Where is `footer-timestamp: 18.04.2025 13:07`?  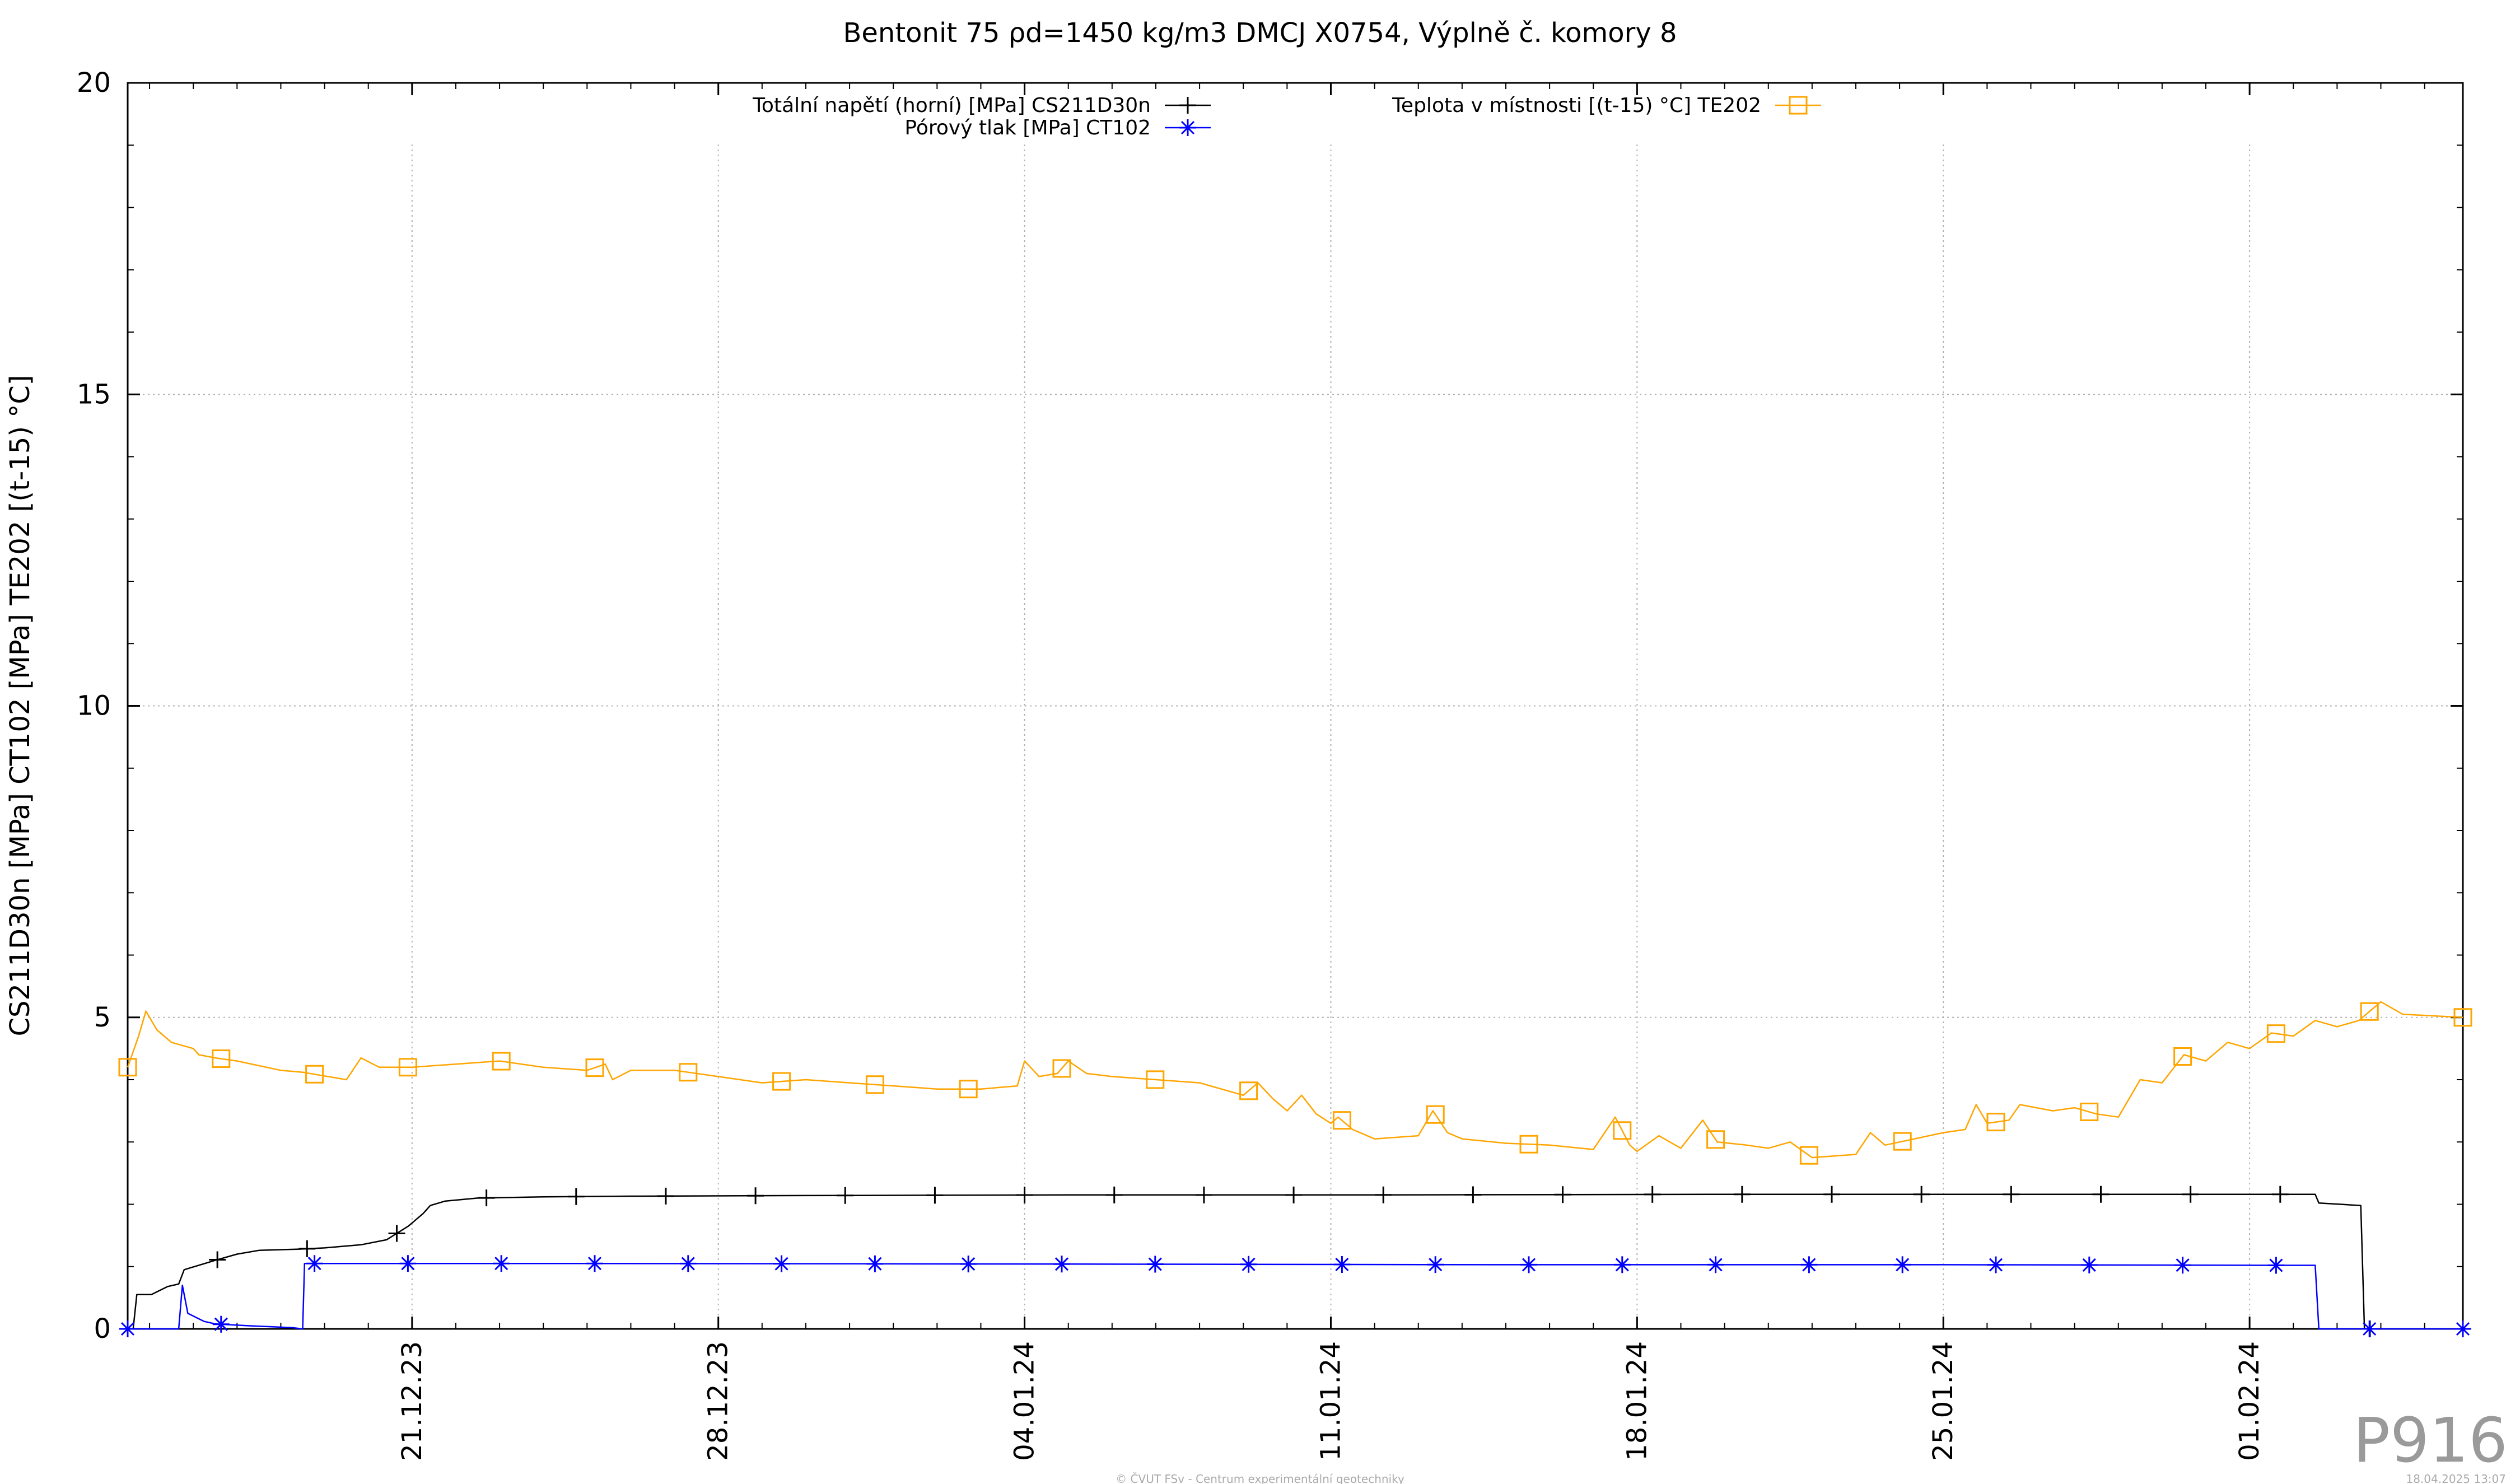 footer-timestamp: 18.04.2025 13:07 is located at coordinates (2456, 1478).